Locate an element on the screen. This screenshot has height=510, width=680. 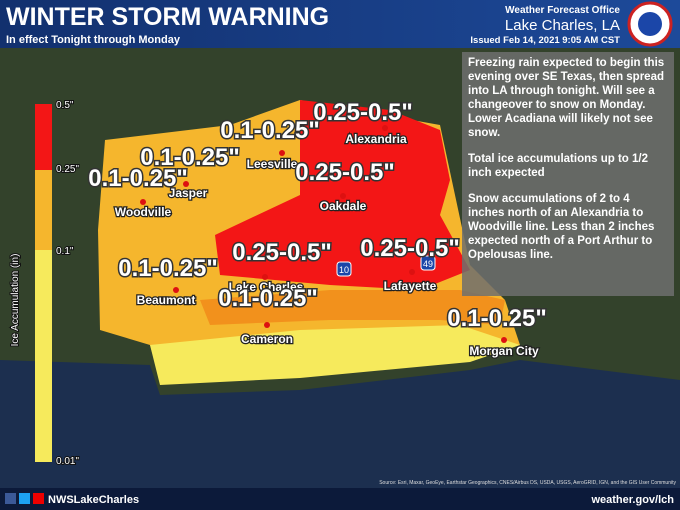
legend-yellow is located at coordinates (43, 356).